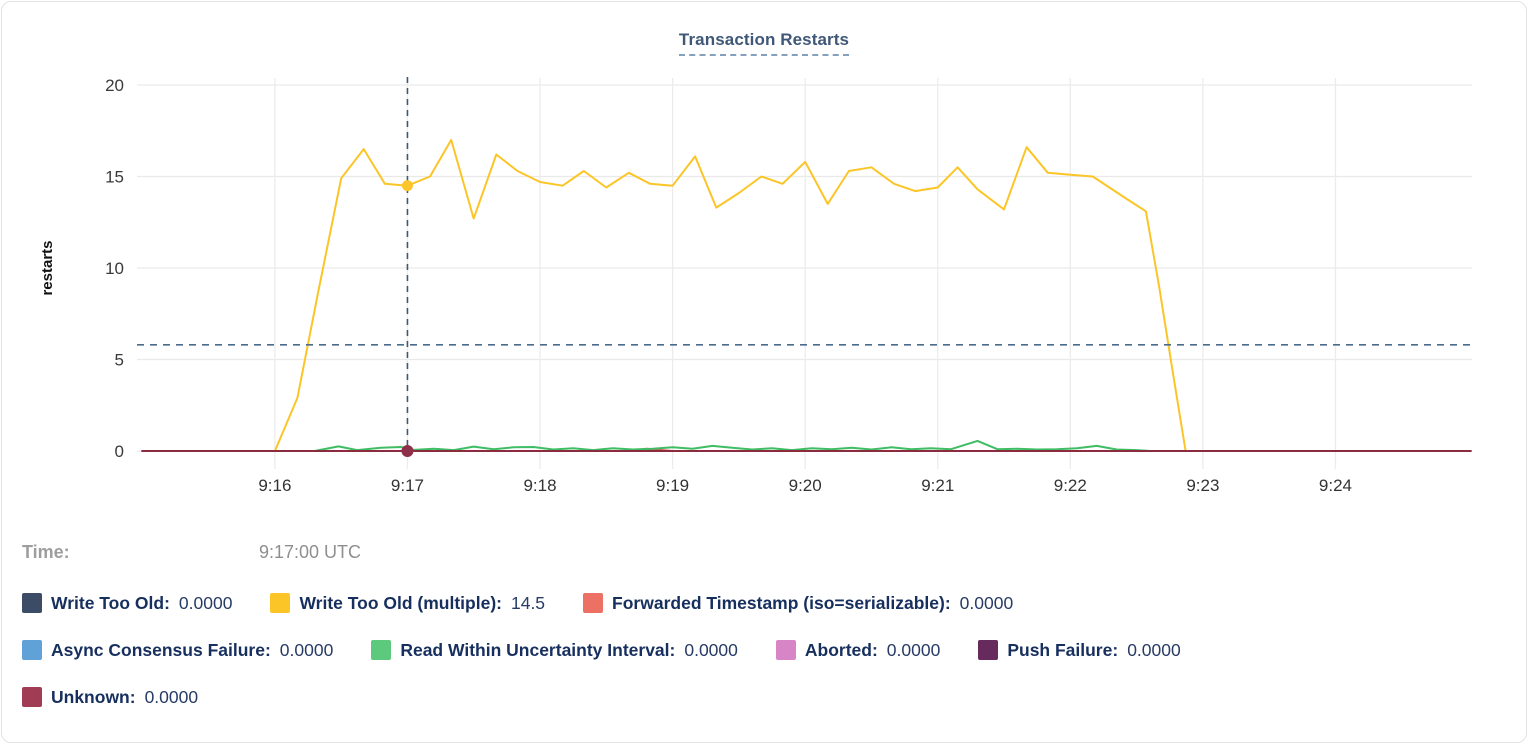 This screenshot has height=744, width=1528. What do you see at coordinates (93, 696) in the screenshot?
I see `legend-label: Unknown:` at bounding box center [93, 696].